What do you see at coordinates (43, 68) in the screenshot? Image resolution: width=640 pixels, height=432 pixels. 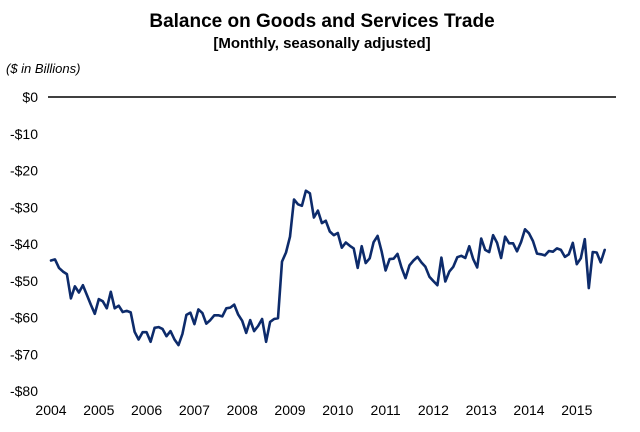 I see `unit-label: ($ in Billions)` at bounding box center [43, 68].